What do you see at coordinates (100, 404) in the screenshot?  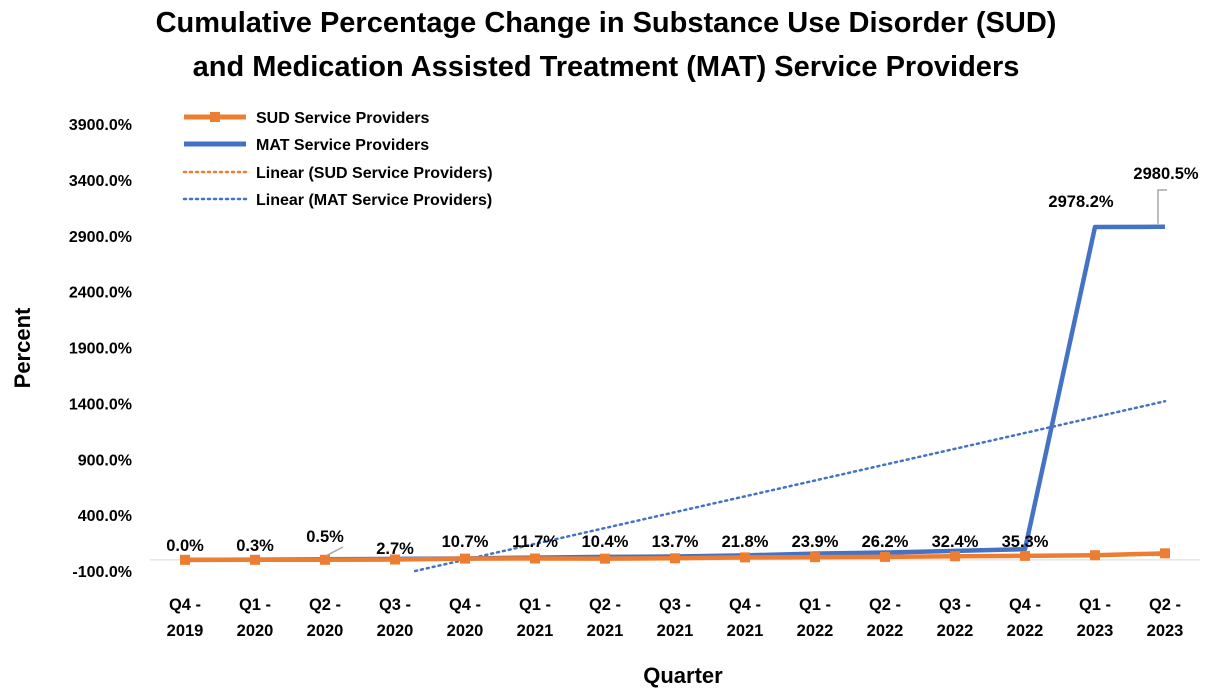 I see `y-tick-label: 1400.0%` at bounding box center [100, 404].